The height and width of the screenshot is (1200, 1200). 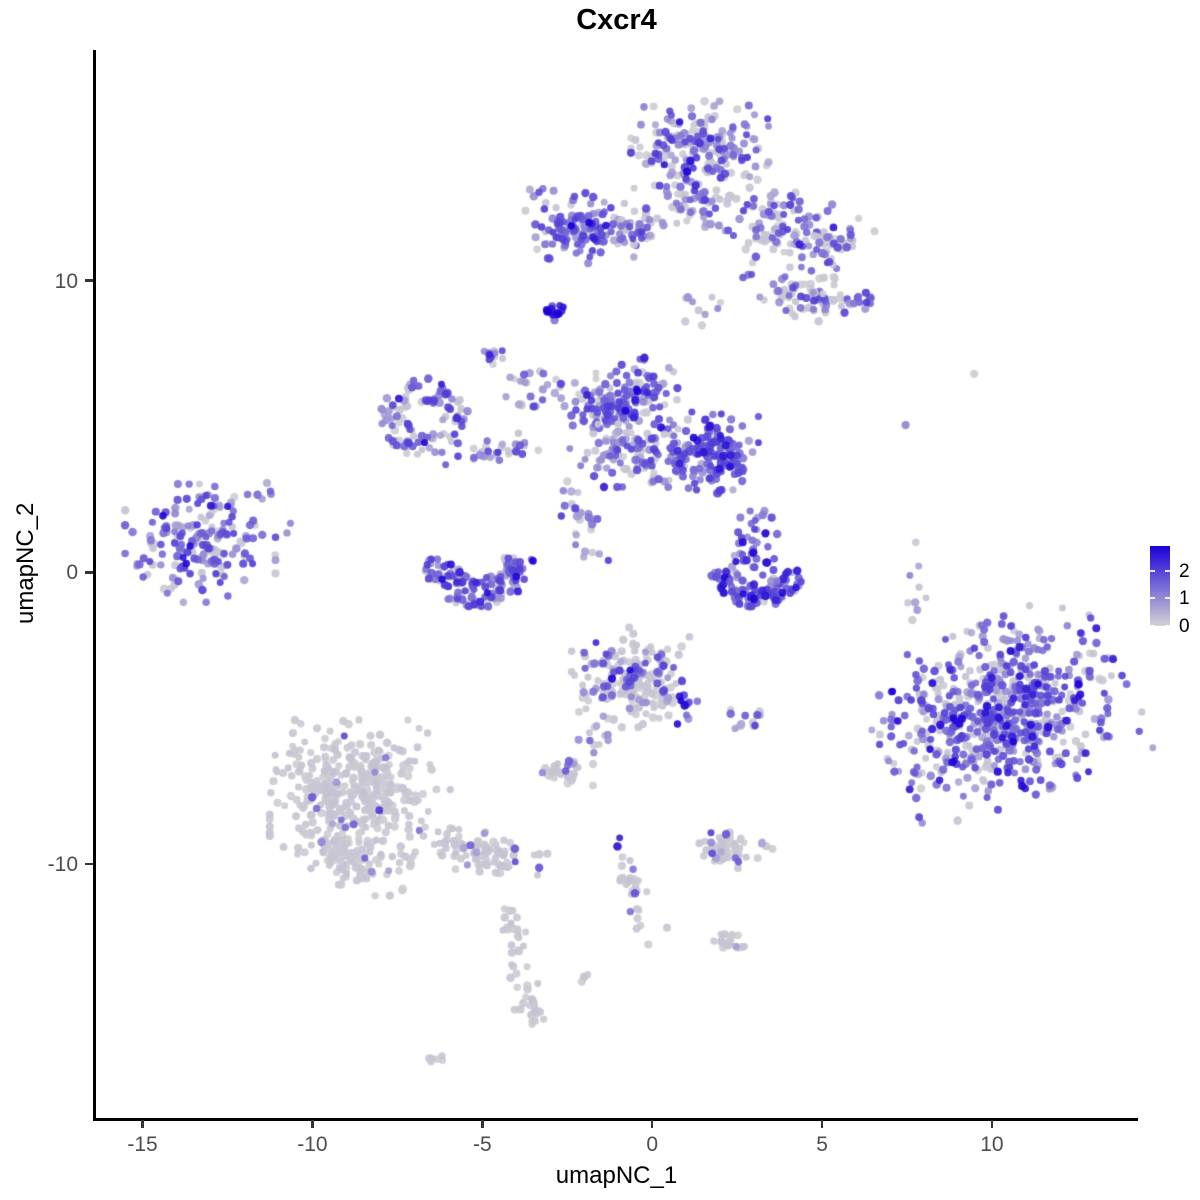 What do you see at coordinates (615, 1119) in the screenshot?
I see `x-axis-line` at bounding box center [615, 1119].